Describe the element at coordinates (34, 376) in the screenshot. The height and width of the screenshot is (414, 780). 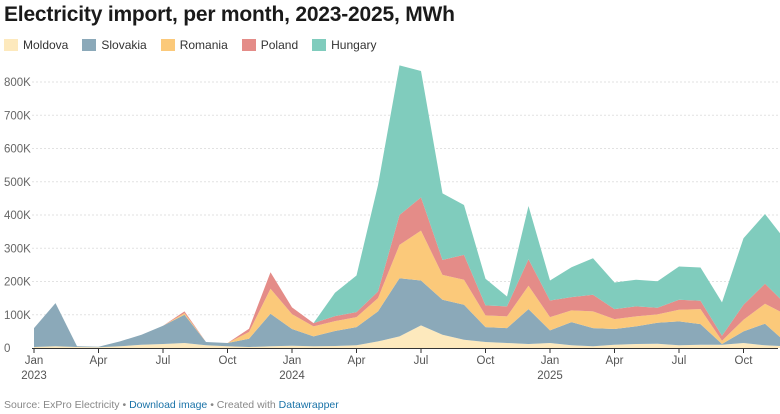
I see `x-tick-year-label: 2023` at that location.